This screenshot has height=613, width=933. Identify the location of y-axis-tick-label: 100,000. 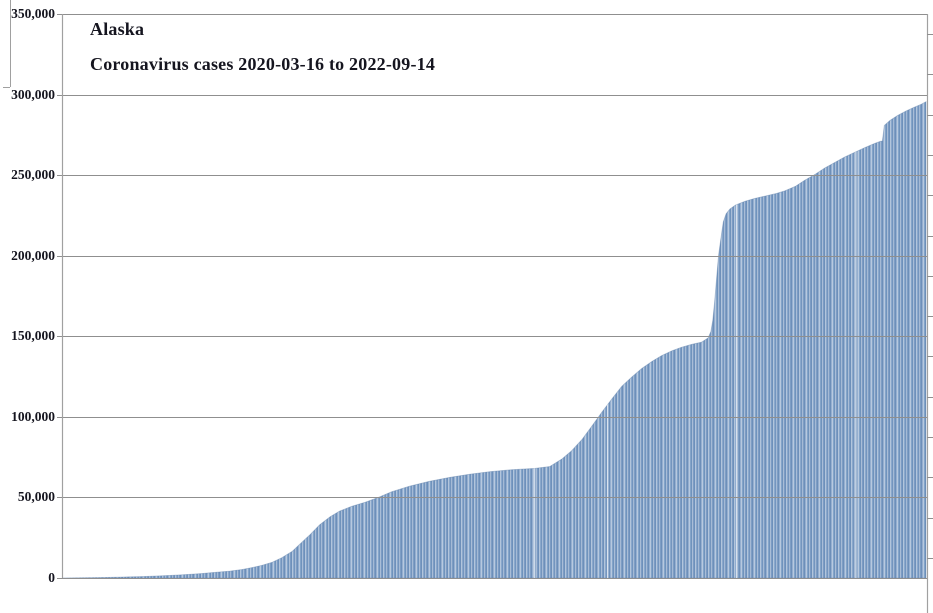
(33, 416).